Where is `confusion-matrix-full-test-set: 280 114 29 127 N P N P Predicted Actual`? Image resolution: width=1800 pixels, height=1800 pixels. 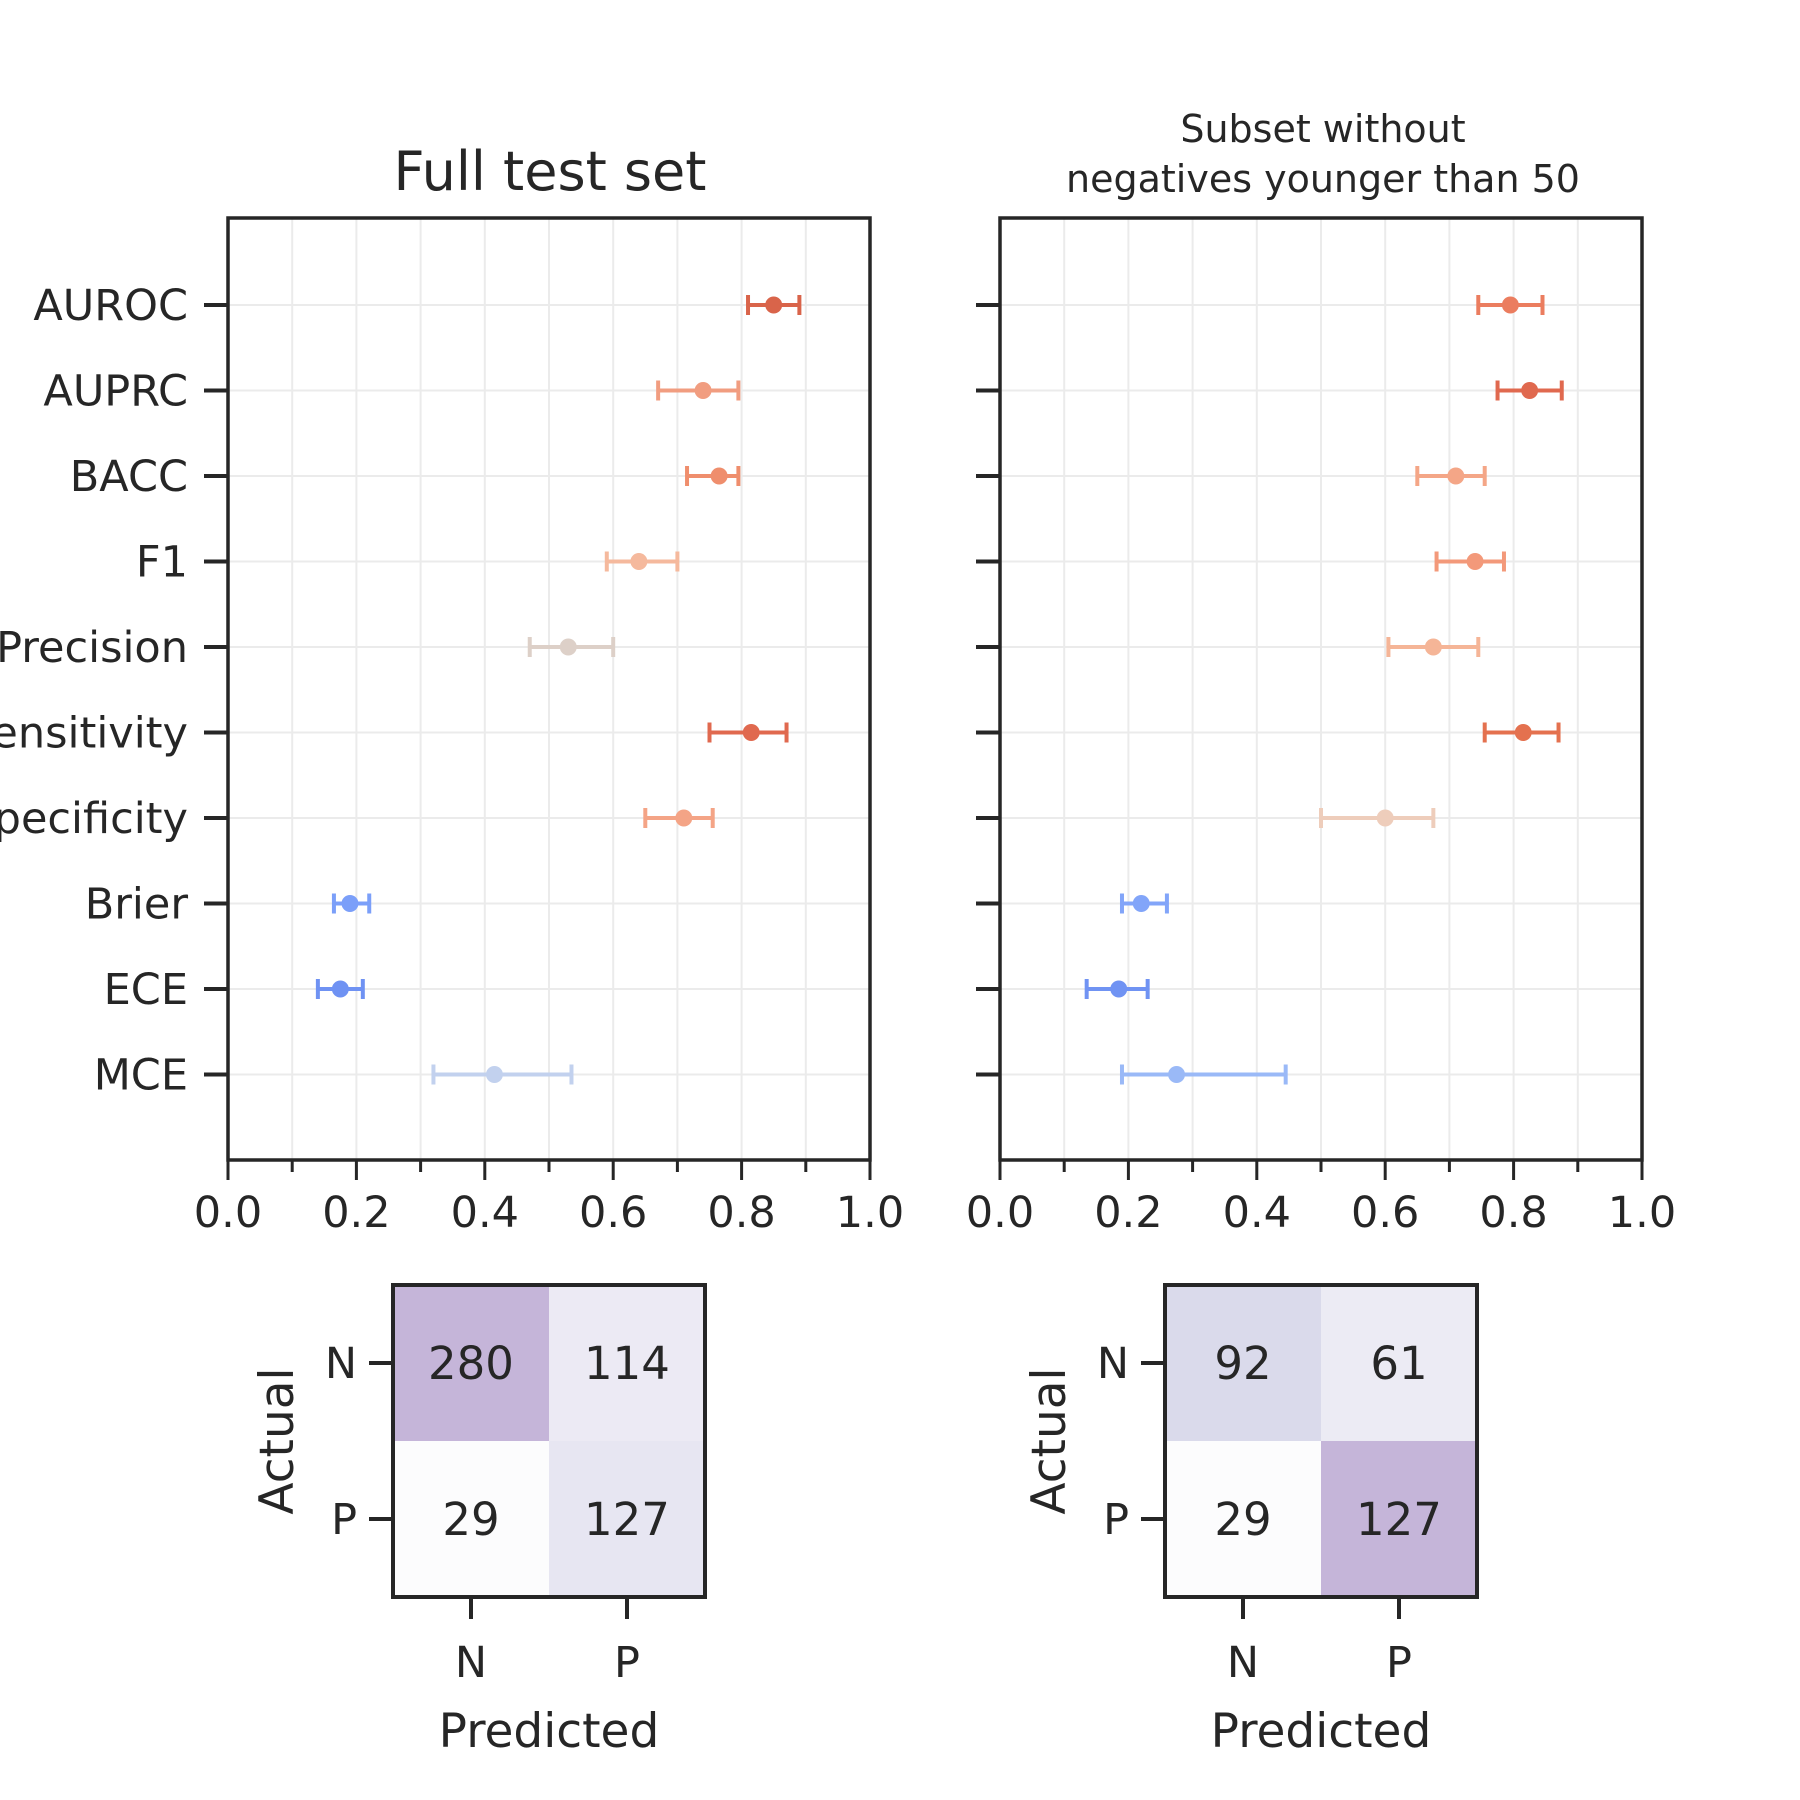 confusion-matrix-full-test-set: 280 114 29 127 N P N P Predicted Actual is located at coordinates (478, 1521).